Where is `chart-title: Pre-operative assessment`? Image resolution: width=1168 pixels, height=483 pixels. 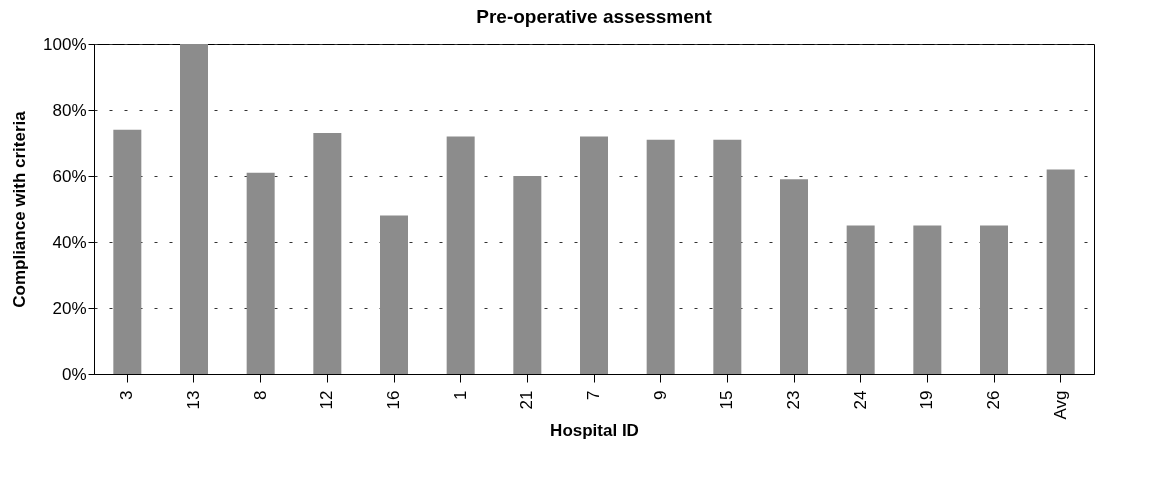
chart-title: Pre-operative assessment is located at coordinates (594, 16).